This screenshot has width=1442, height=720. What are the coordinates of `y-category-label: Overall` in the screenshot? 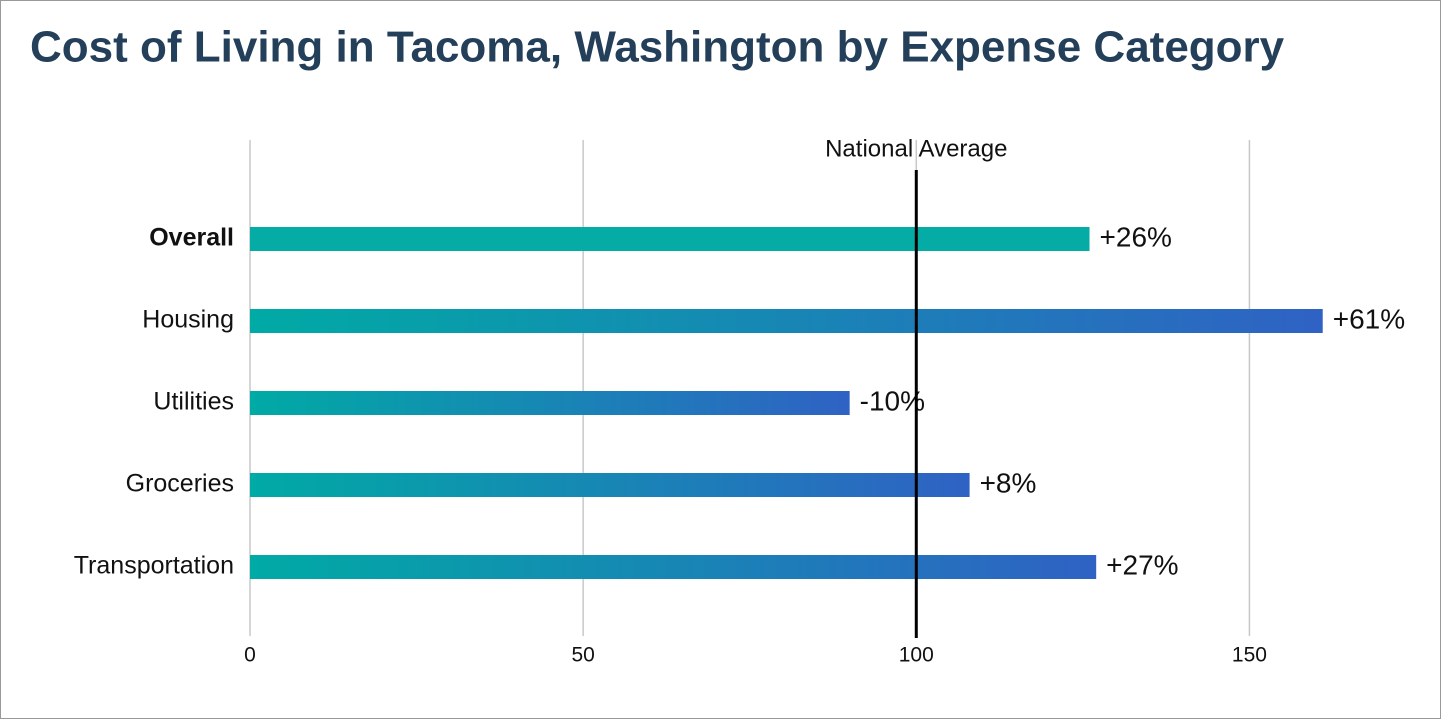 It's located at (191, 238).